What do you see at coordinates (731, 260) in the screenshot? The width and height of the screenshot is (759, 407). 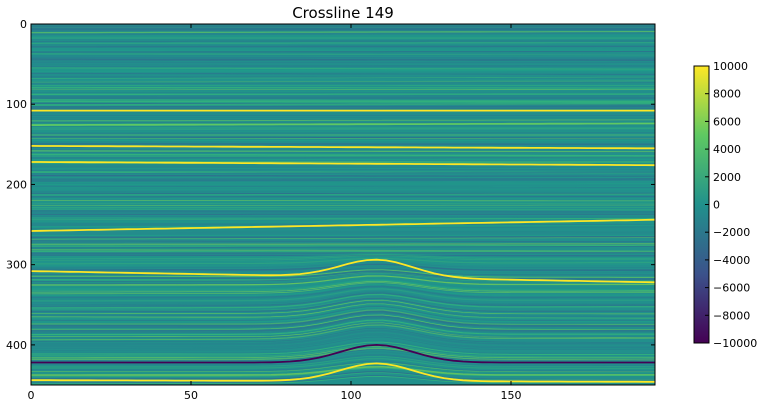 I see `colorbar-tick-label: −4000` at bounding box center [731, 260].